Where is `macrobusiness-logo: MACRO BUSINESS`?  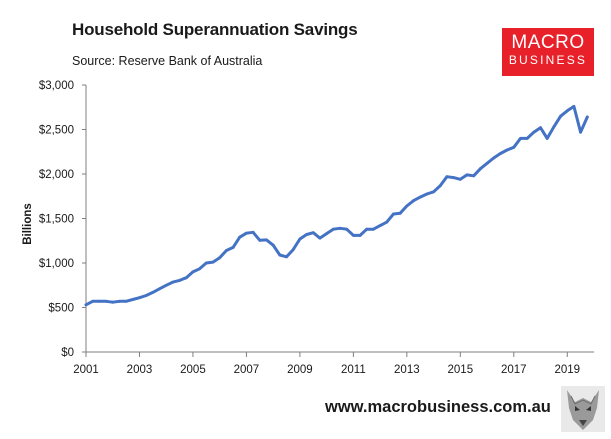
macrobusiness-logo: MACRO BUSINESS is located at coordinates (548, 52).